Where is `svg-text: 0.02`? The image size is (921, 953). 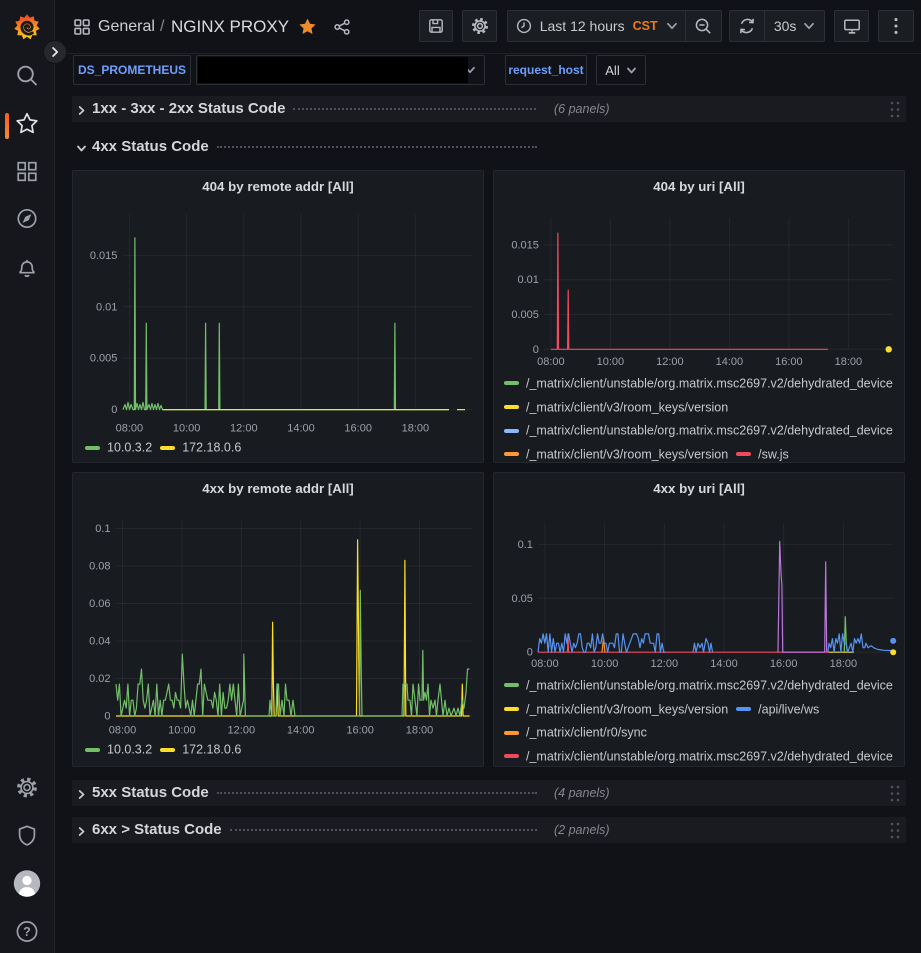
svg-text: 0.02 is located at coordinates (99, 679).